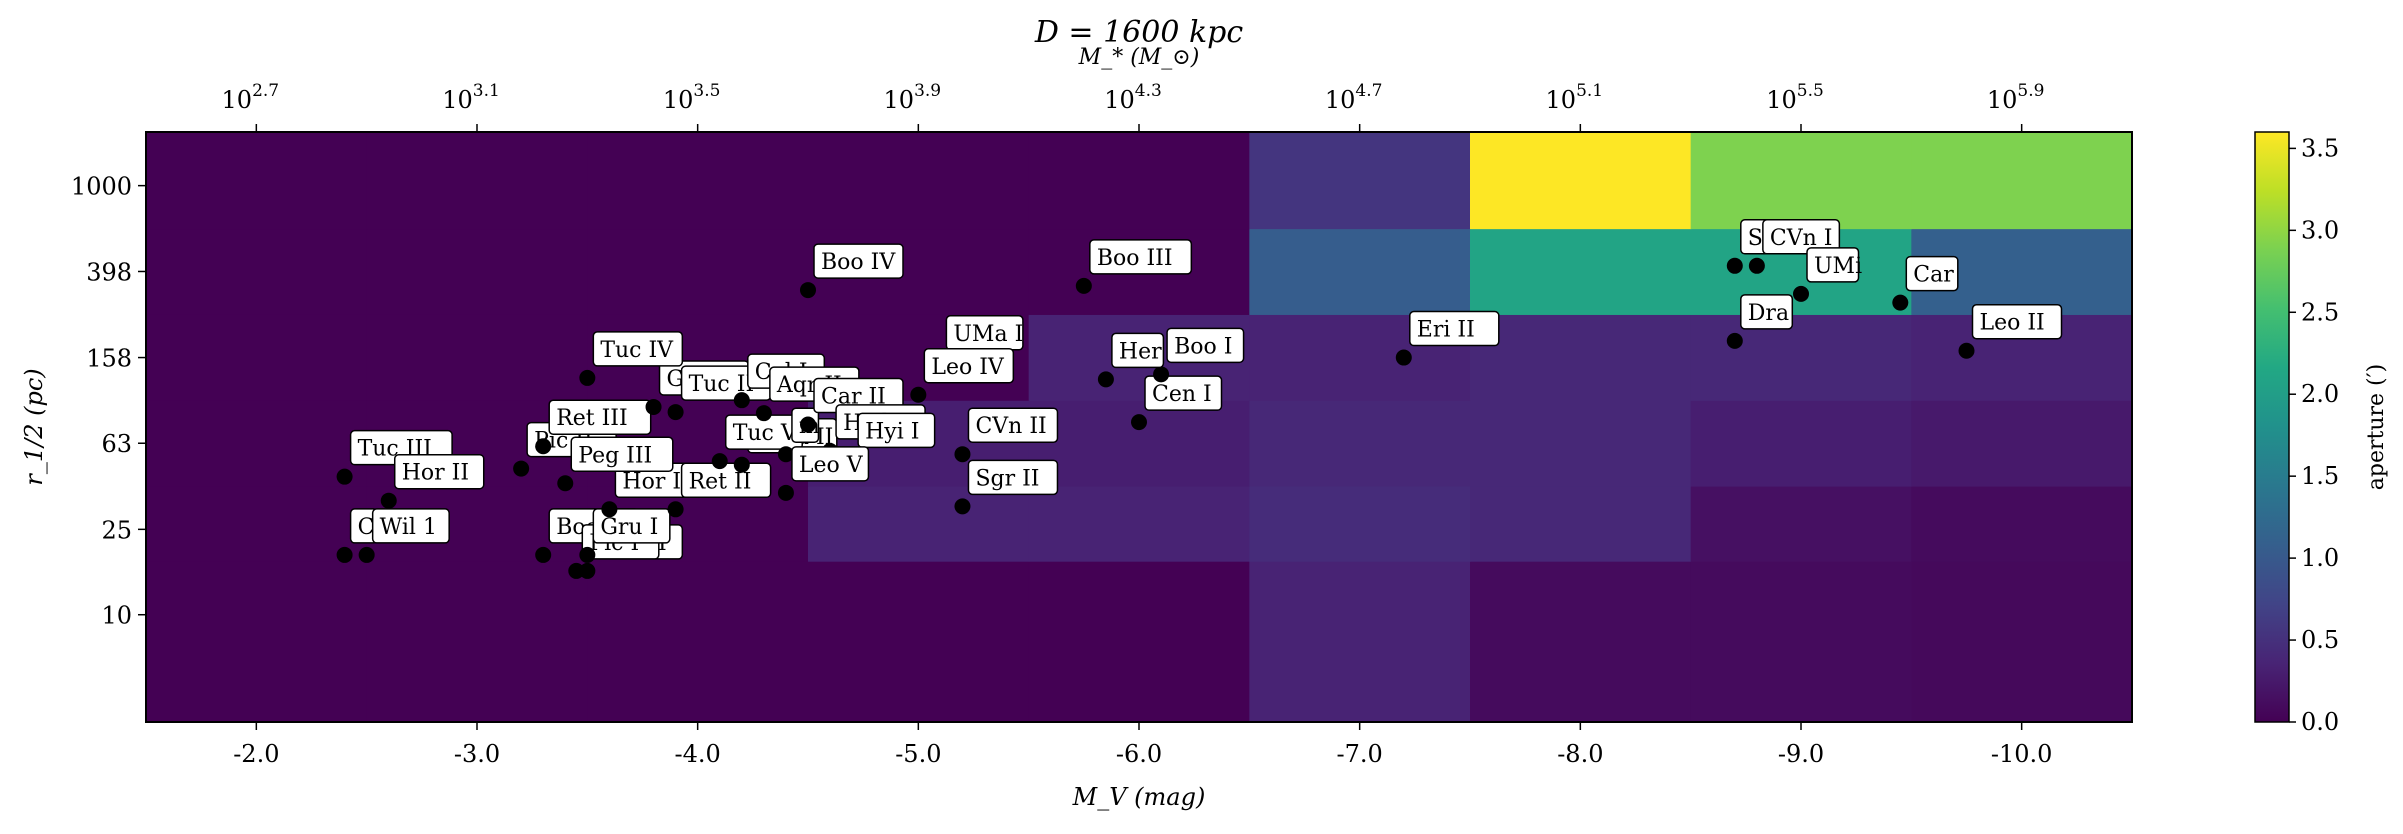  I want to click on x-tick-label: -10.0, so click(2022, 754).